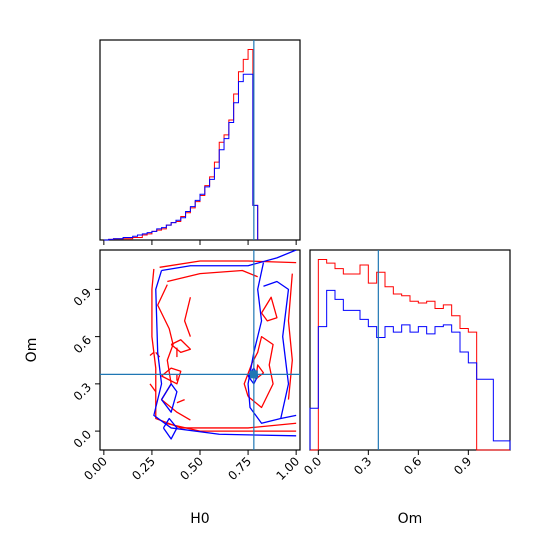  Describe the element at coordinates (82, 344) in the screenshot. I see `contour-ytick-label: 0.6` at that location.